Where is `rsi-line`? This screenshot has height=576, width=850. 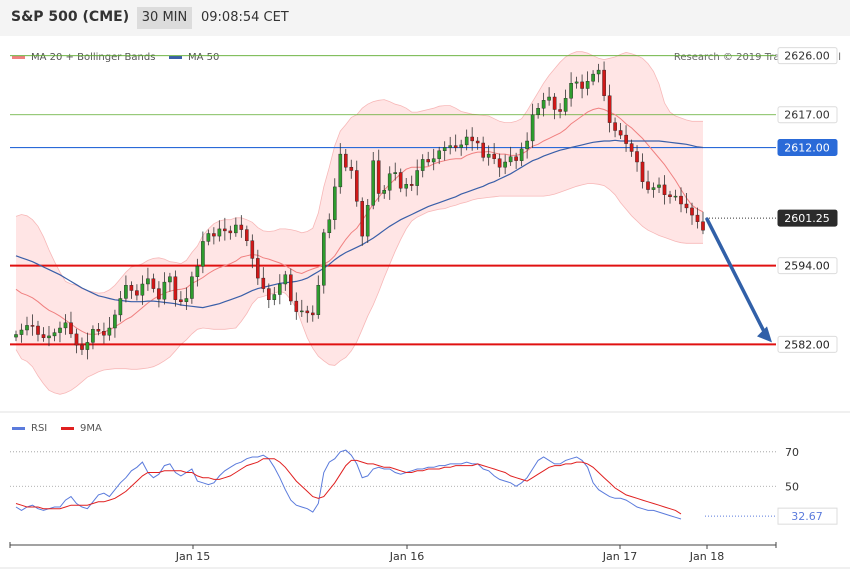
rsi-line is located at coordinates (348, 484).